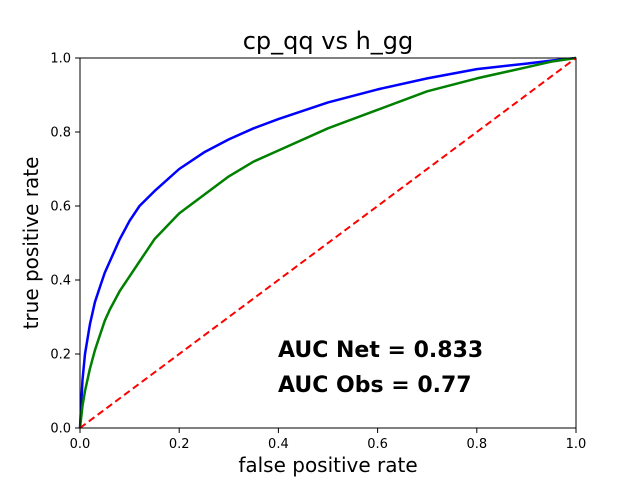 The image size is (640, 480). What do you see at coordinates (60, 429) in the screenshot?
I see `y-tick-label: 0.0` at bounding box center [60, 429].